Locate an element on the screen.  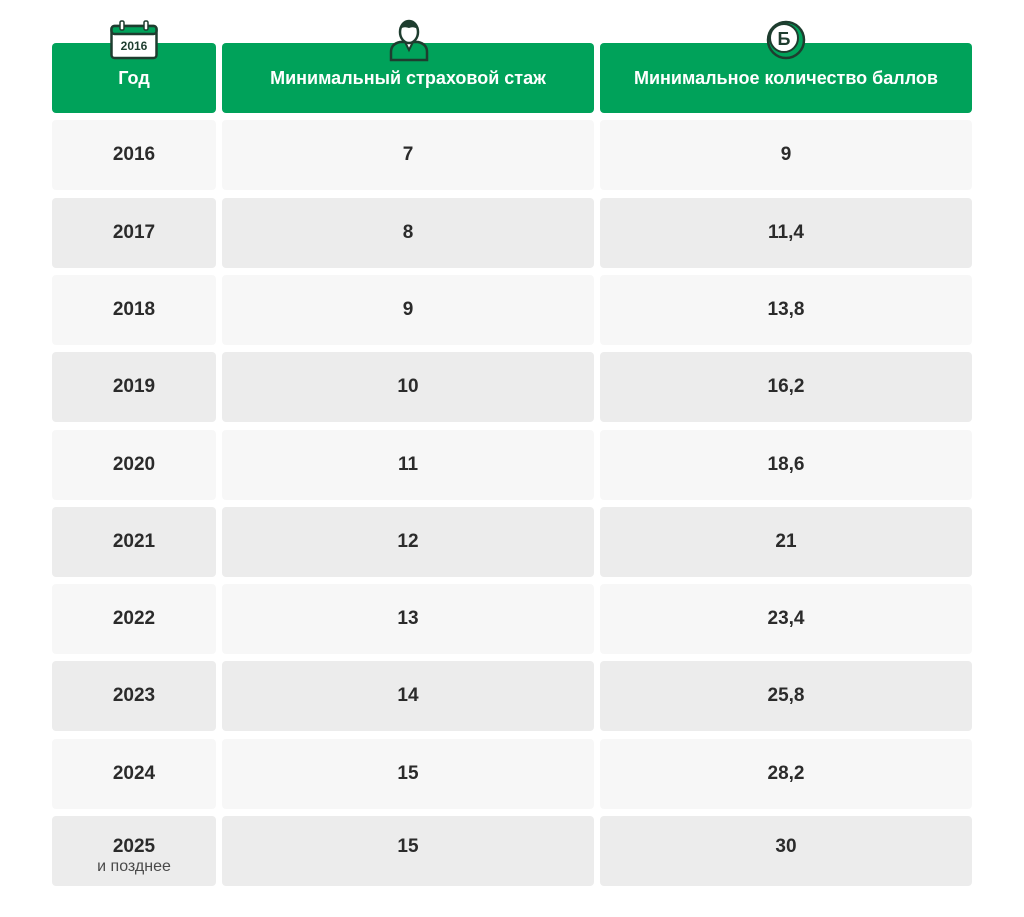
points-value: 21 is located at coordinates (786, 541).